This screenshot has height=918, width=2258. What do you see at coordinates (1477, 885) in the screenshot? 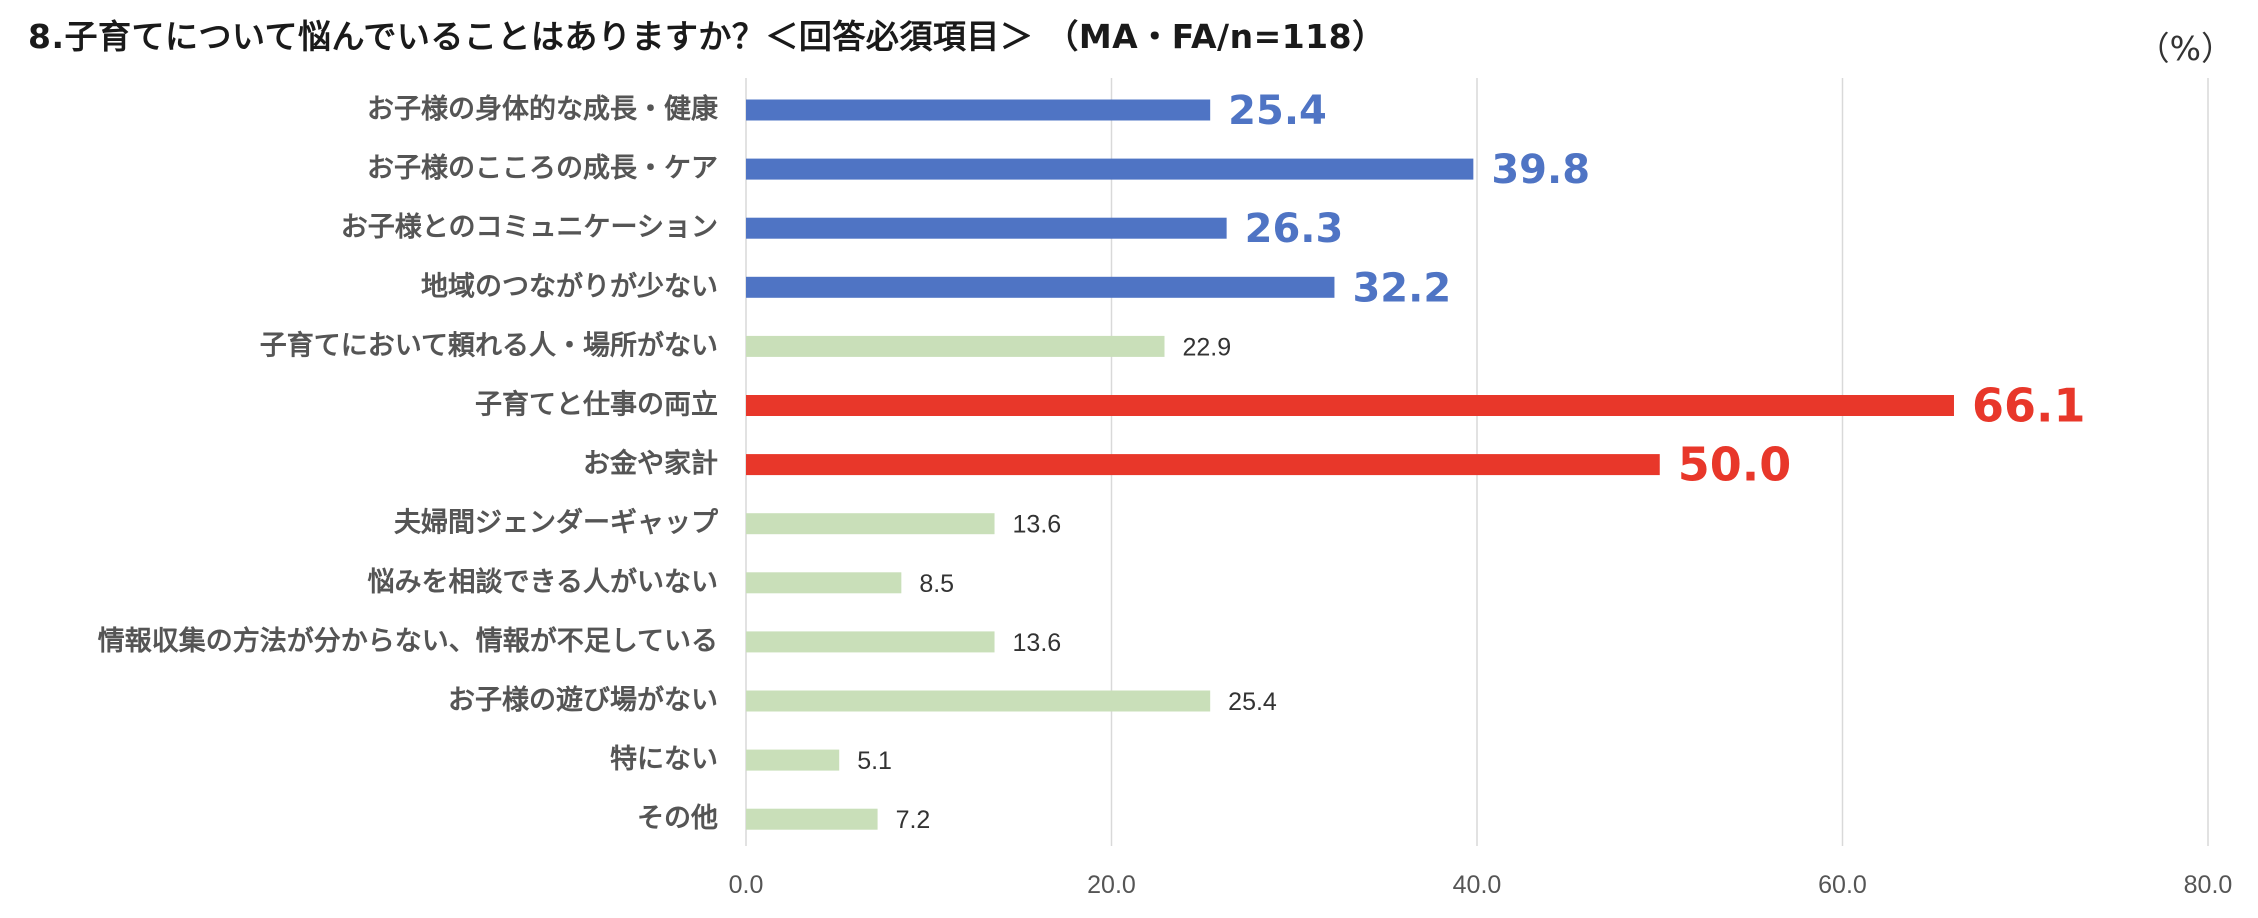
I see `x-tick-label: 40.0` at bounding box center [1477, 885].